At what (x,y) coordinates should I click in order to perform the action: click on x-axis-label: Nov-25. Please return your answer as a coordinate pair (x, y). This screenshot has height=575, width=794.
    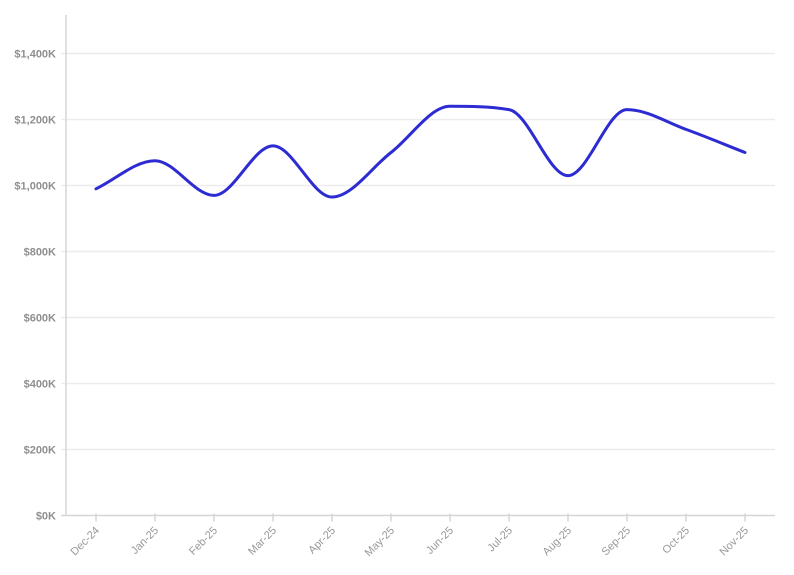
    Looking at the image, I should click on (735, 542).